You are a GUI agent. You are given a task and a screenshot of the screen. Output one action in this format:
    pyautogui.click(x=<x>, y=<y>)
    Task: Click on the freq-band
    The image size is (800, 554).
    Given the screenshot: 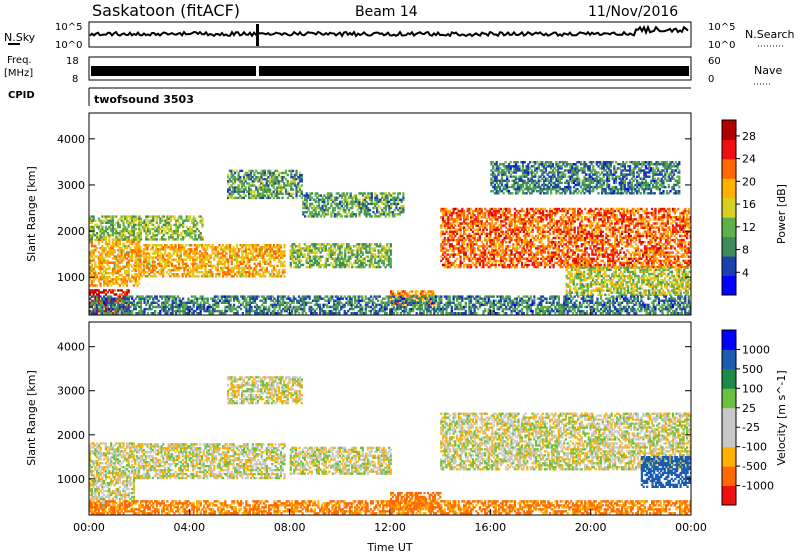 What is the action you would take?
    pyautogui.click(x=390, y=71)
    